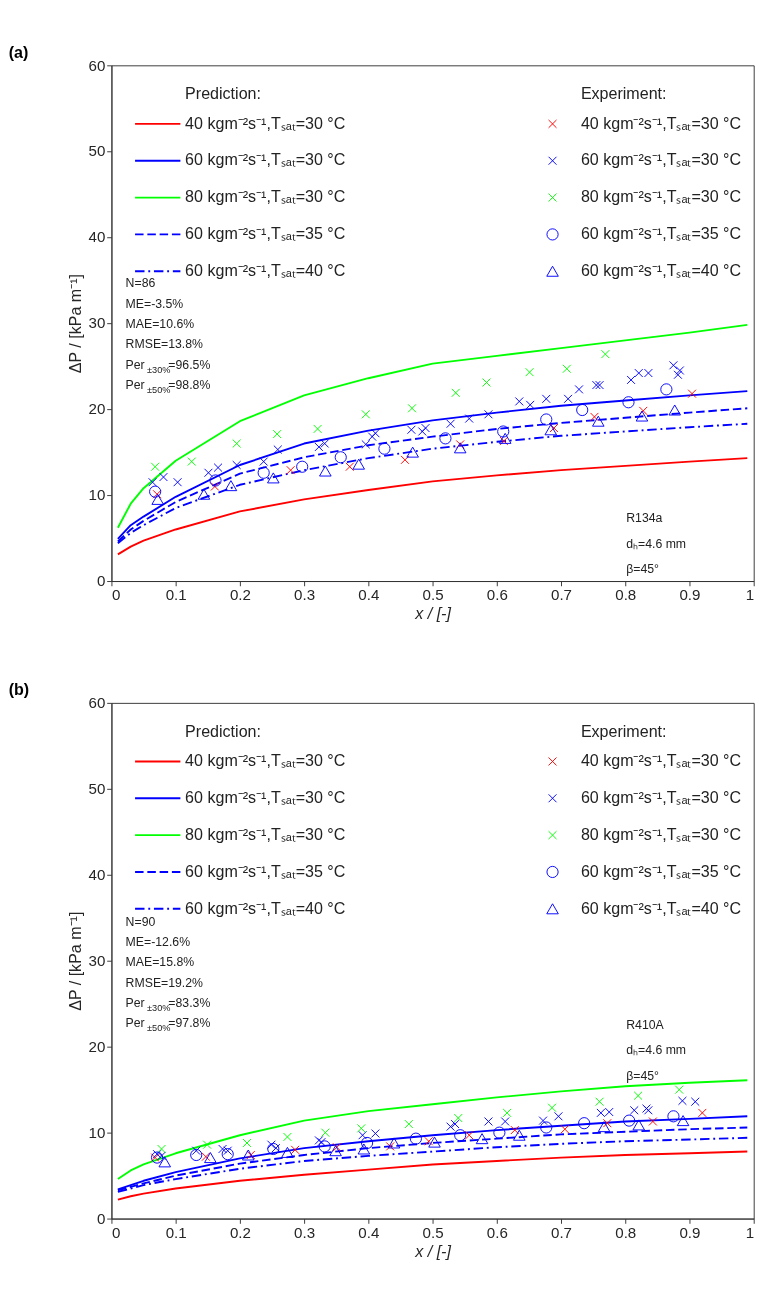  I want to click on annotation: ME=-12.6%, so click(158, 942).